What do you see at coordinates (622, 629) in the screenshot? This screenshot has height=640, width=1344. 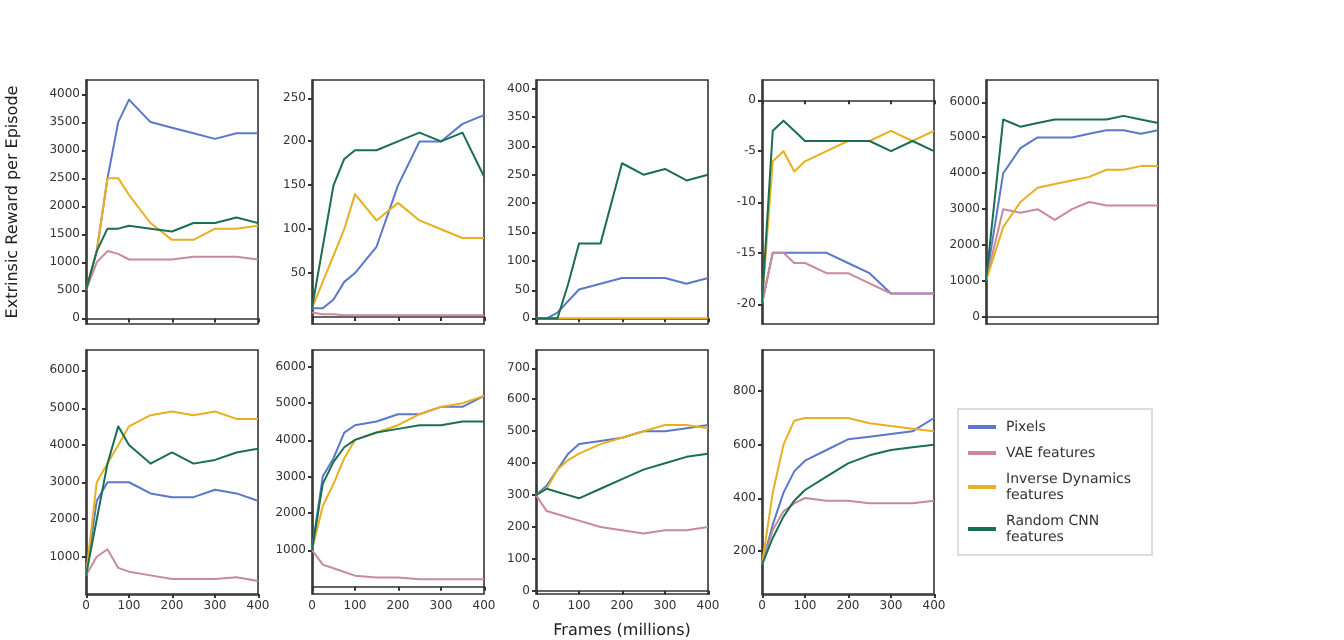 I see `x-axis-title: Frames (millions)` at bounding box center [622, 629].